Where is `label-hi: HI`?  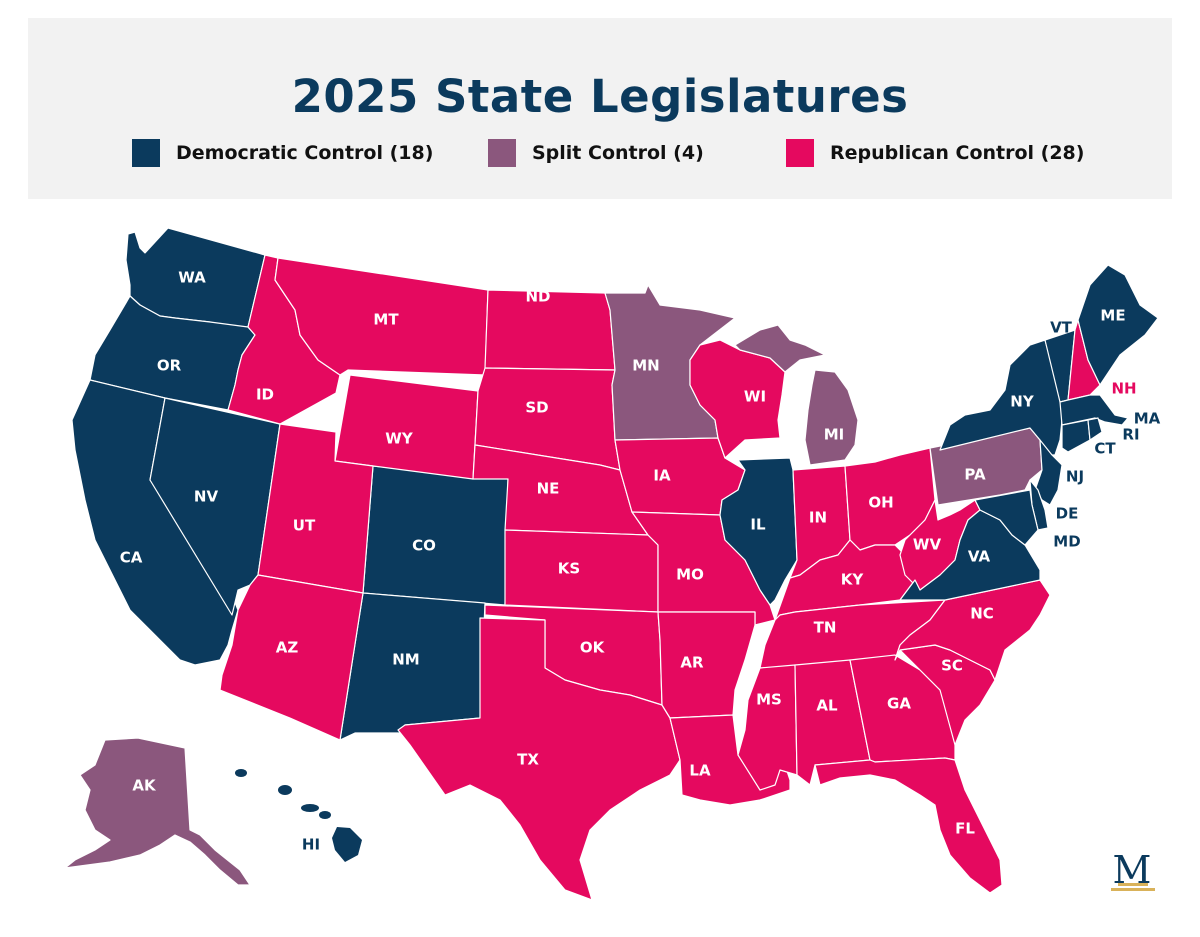 label-hi: HI is located at coordinates (311, 845).